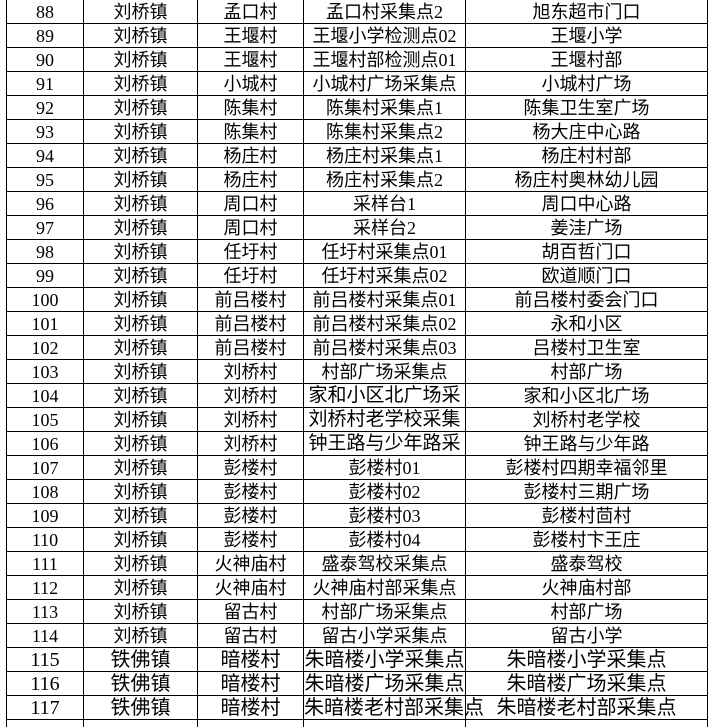 The width and height of the screenshot is (711, 727). Describe the element at coordinates (45, 84) in the screenshot. I see `cell-no: 91` at that location.